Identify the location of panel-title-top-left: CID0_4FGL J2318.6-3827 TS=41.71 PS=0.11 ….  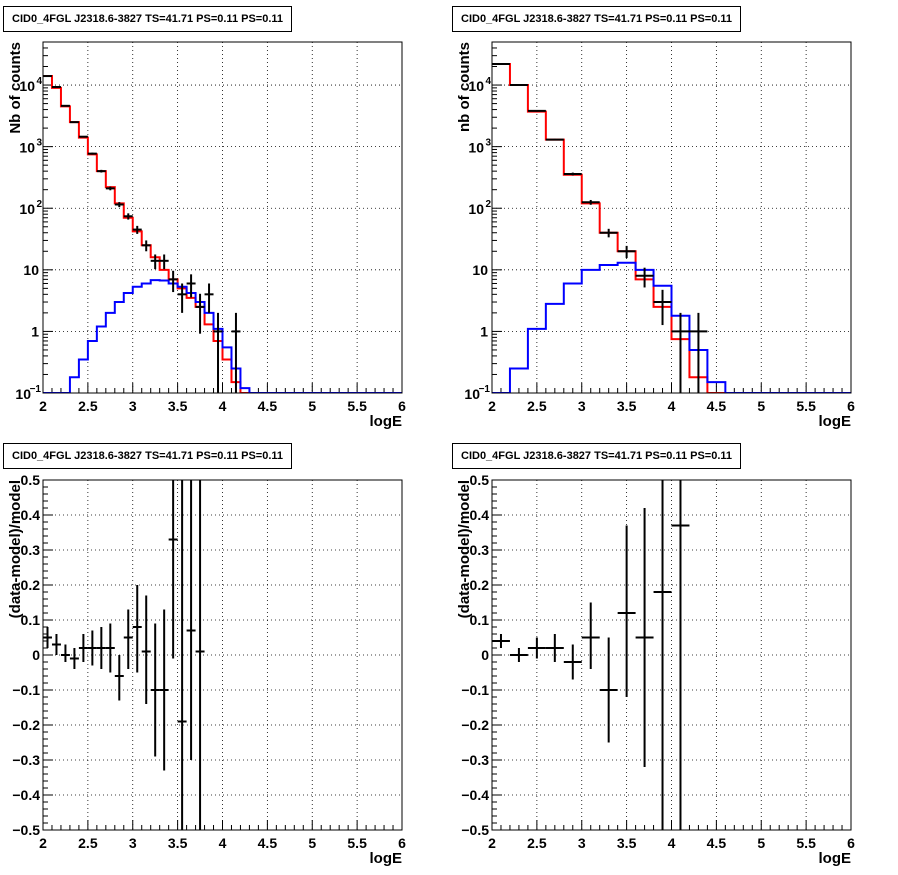
(148, 19).